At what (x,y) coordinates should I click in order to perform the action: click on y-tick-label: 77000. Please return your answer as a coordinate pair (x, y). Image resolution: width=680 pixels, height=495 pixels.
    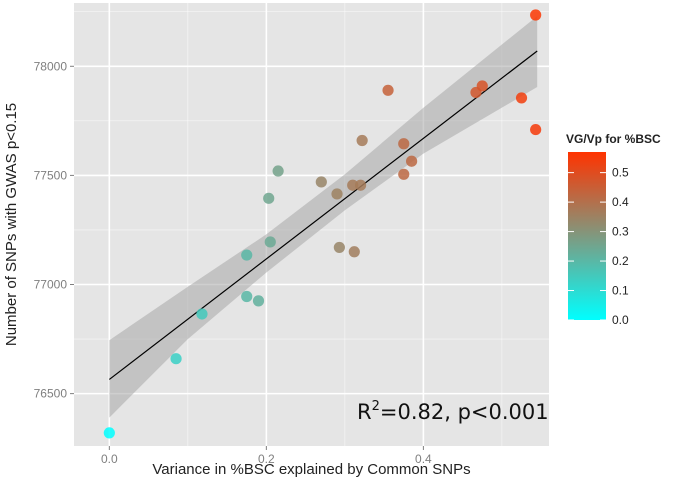
    Looking at the image, I should click on (51, 285).